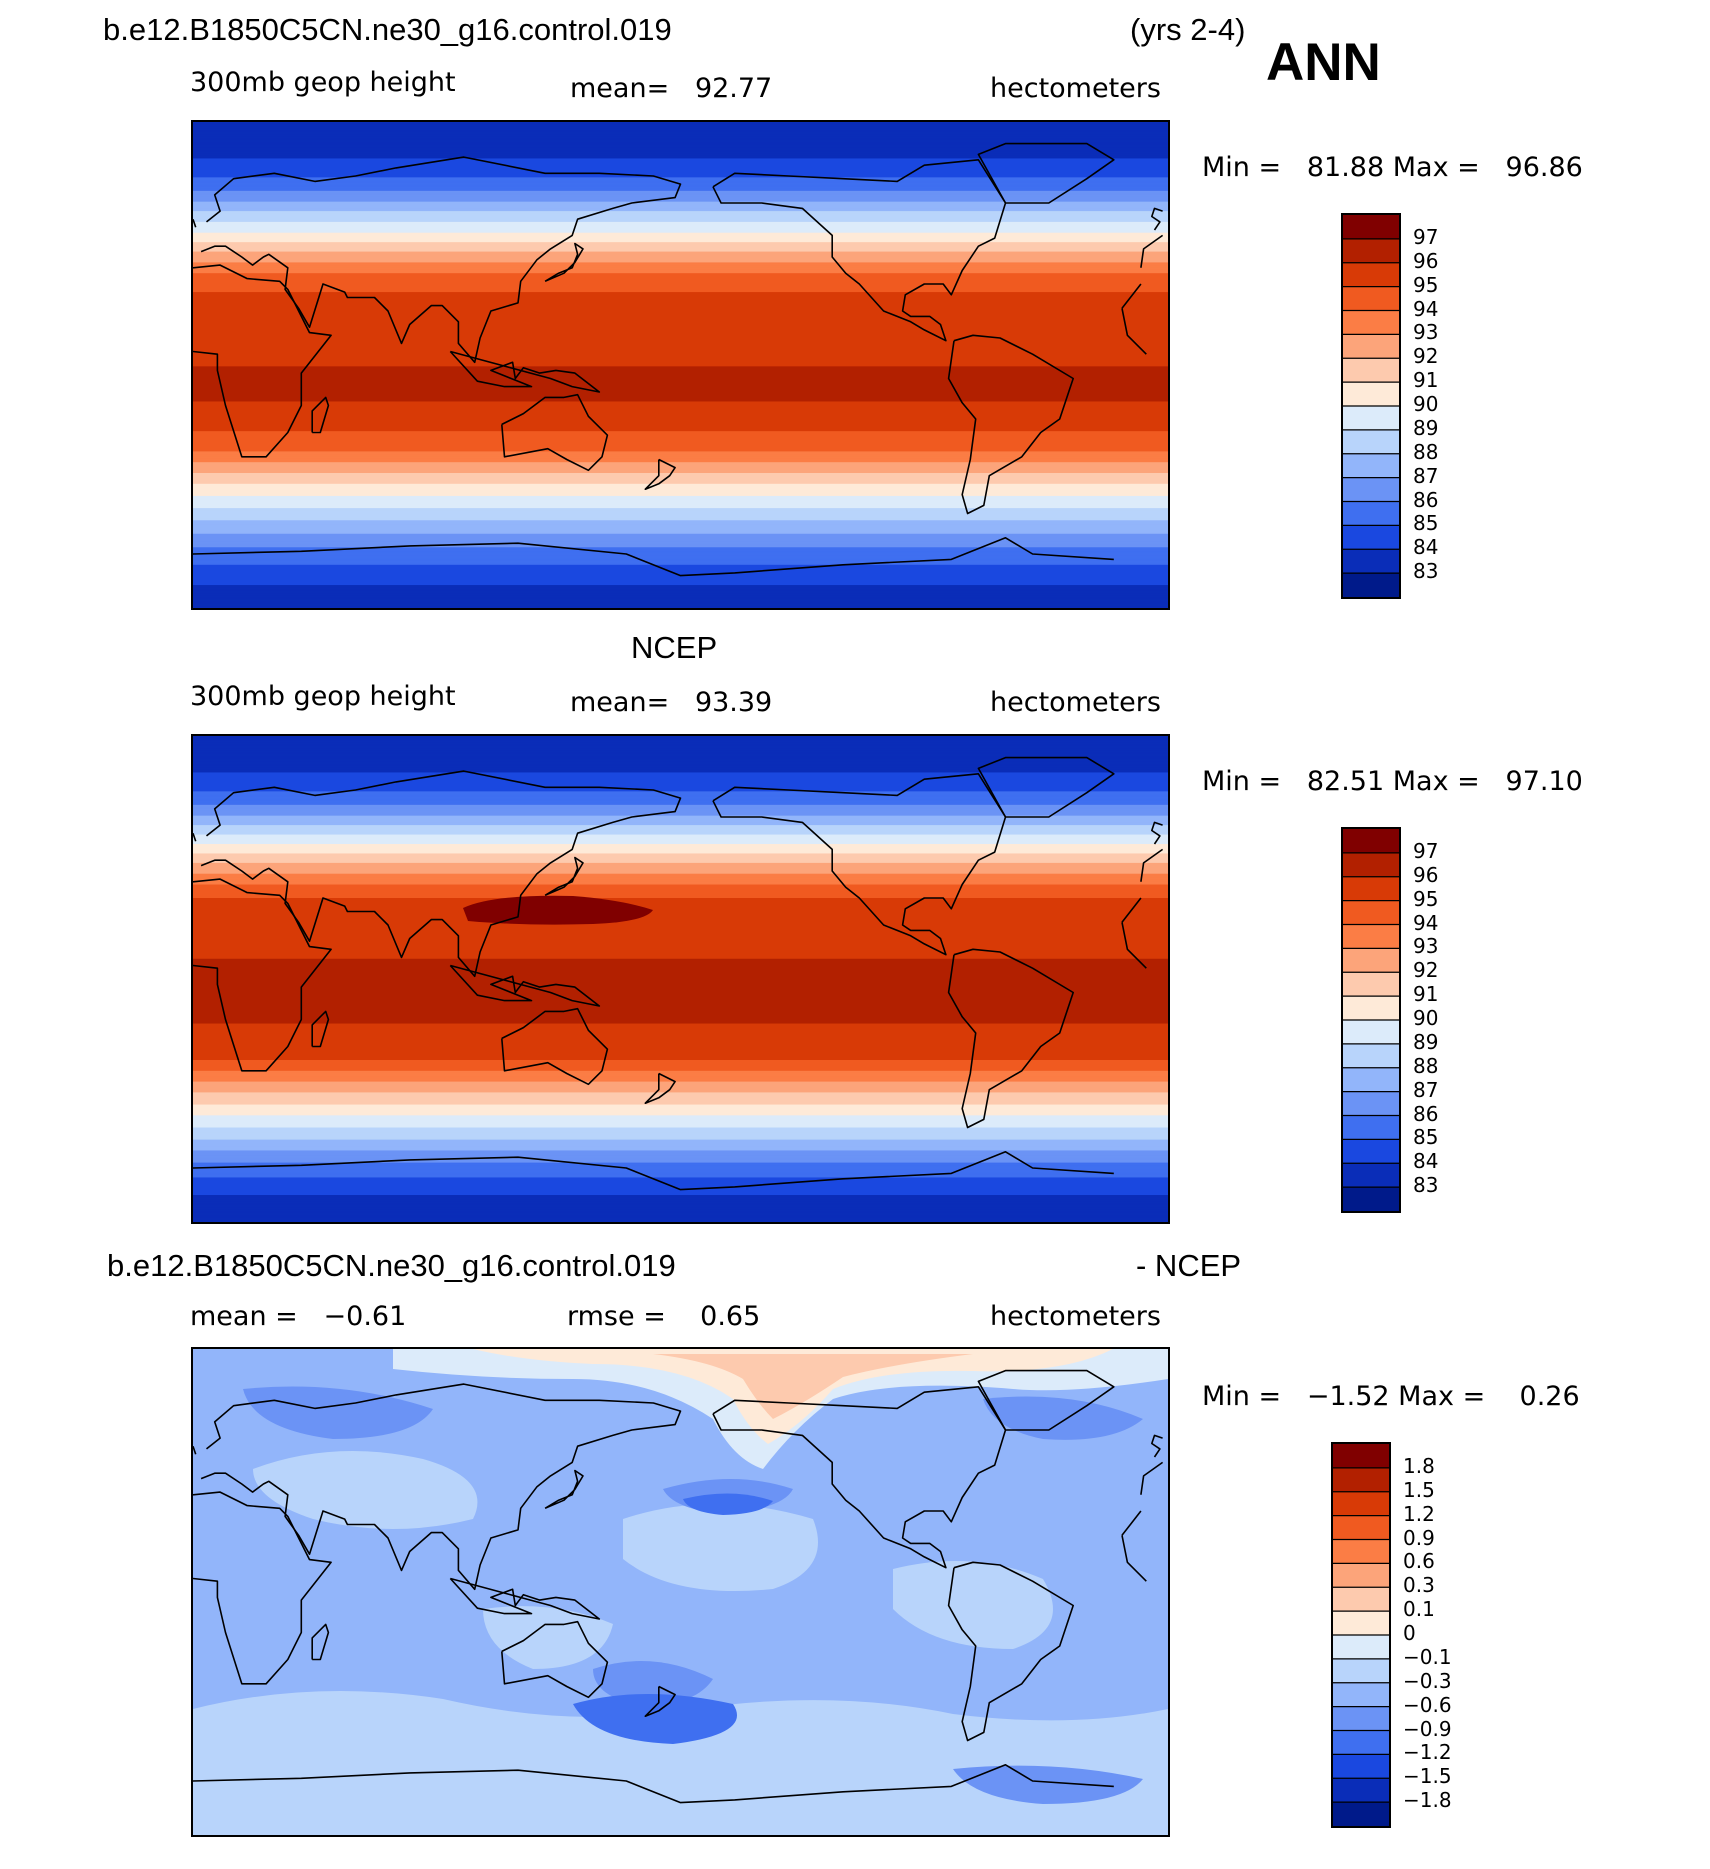 The width and height of the screenshot is (1710, 1869). What do you see at coordinates (1361, 1635) in the screenshot?
I see `panel3-colorbar` at bounding box center [1361, 1635].